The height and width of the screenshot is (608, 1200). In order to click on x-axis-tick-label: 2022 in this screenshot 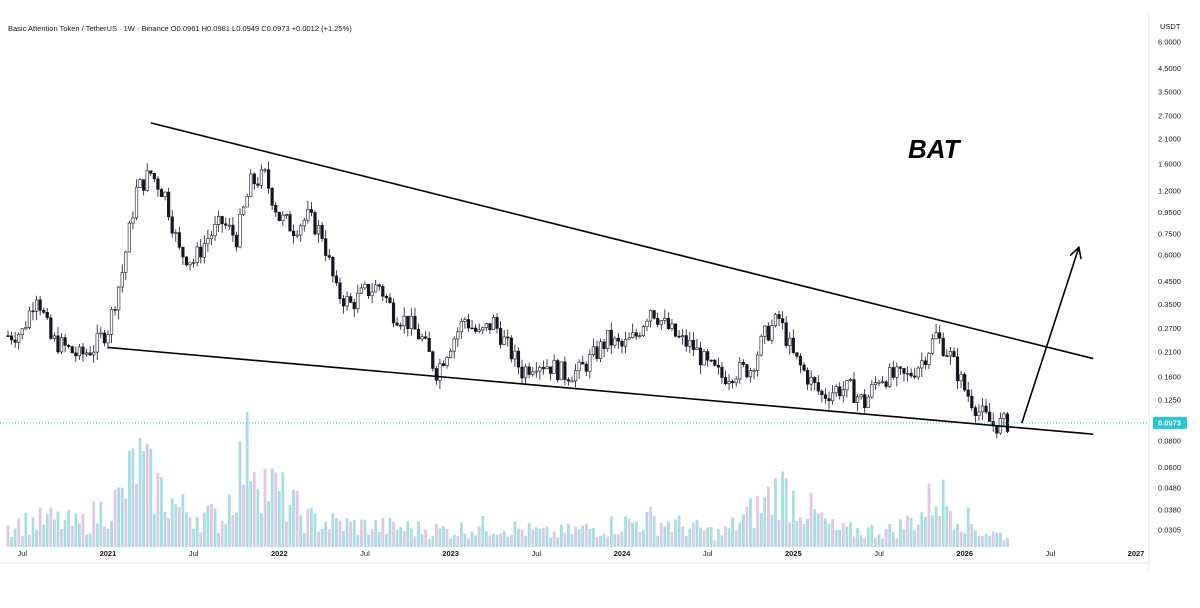, I will do `click(279, 553)`.